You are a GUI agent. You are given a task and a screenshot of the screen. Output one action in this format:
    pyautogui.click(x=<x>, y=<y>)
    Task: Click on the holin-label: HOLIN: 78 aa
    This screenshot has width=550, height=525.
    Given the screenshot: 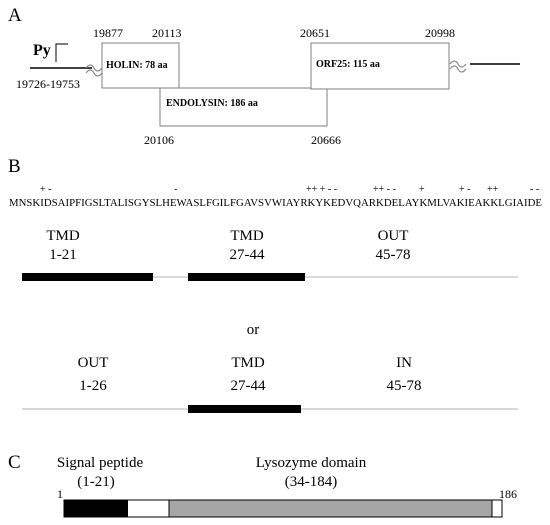 What is the action you would take?
    pyautogui.click(x=137, y=65)
    